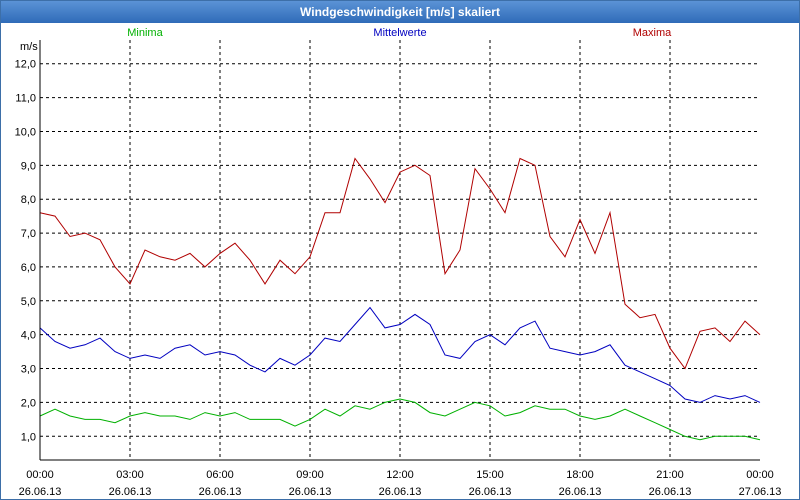 This screenshot has height=500, width=800. What do you see at coordinates (28, 302) in the screenshot?
I see `y-tick-label: 5,0` at bounding box center [28, 302].